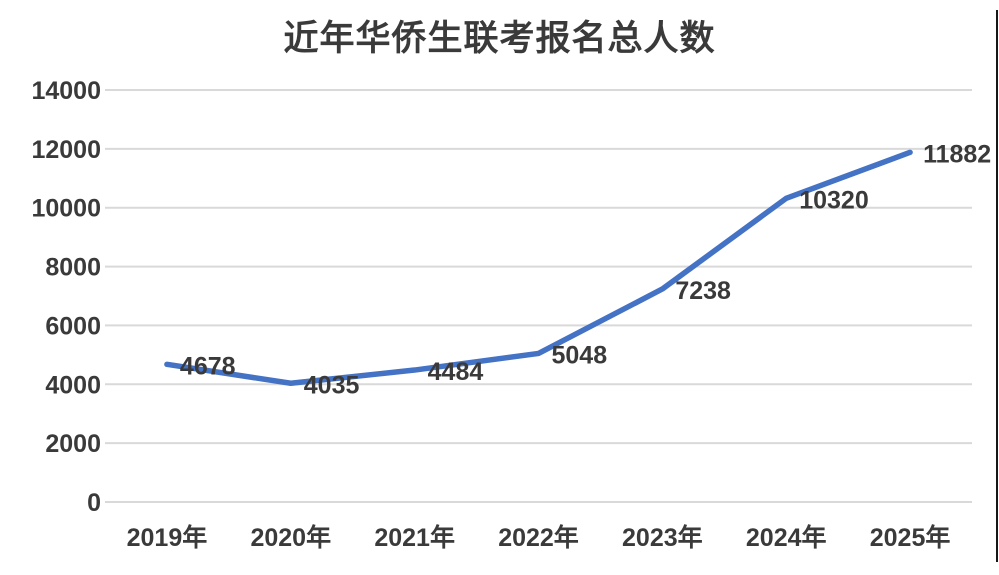 This screenshot has width=999, height=575. What do you see at coordinates (66, 209) in the screenshot?
I see `y-axis-tick-label: 10000` at bounding box center [66, 209].